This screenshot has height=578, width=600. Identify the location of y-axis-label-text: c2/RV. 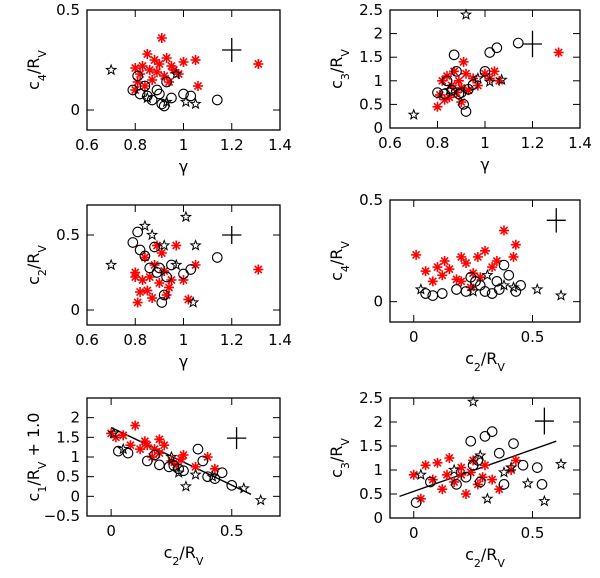
(36, 265).